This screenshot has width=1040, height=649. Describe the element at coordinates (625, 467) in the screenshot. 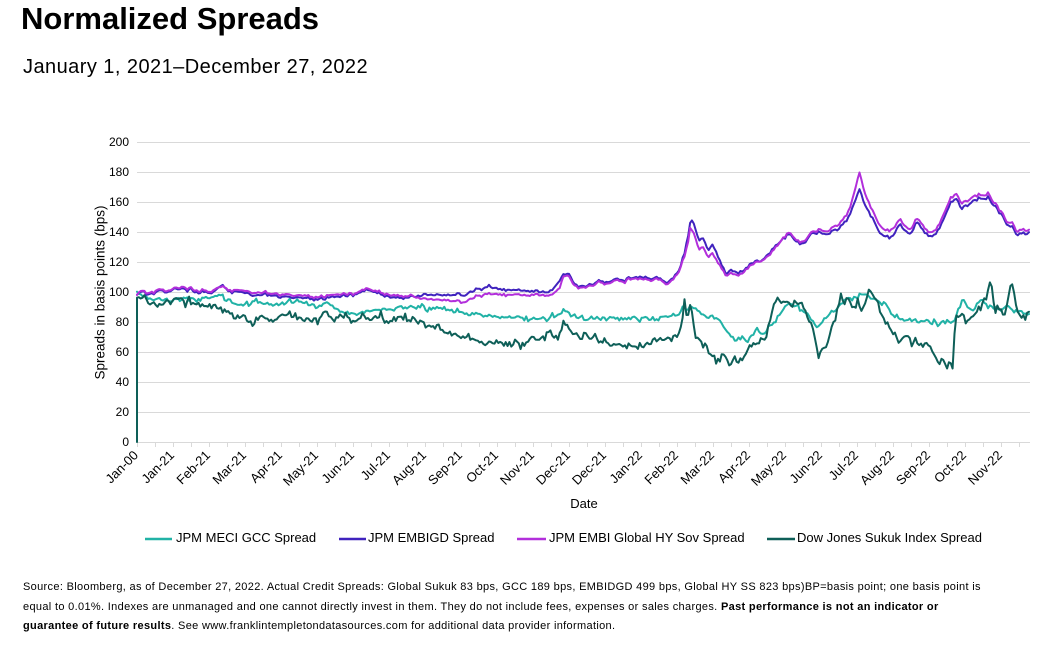

I see `svg-text: Jan-22` at that location.